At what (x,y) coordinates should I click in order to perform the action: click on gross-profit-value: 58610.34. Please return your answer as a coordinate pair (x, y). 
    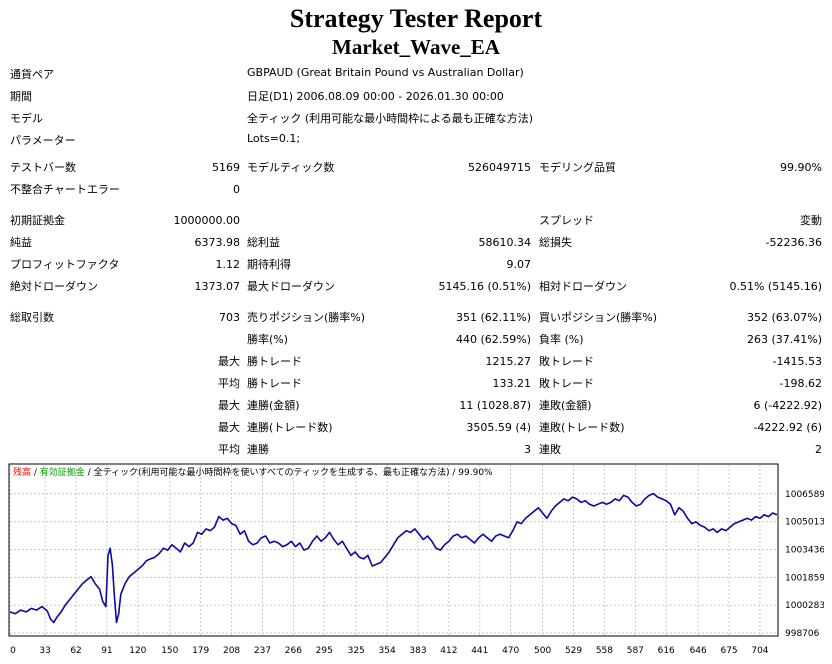
    Looking at the image, I should click on (505, 242).